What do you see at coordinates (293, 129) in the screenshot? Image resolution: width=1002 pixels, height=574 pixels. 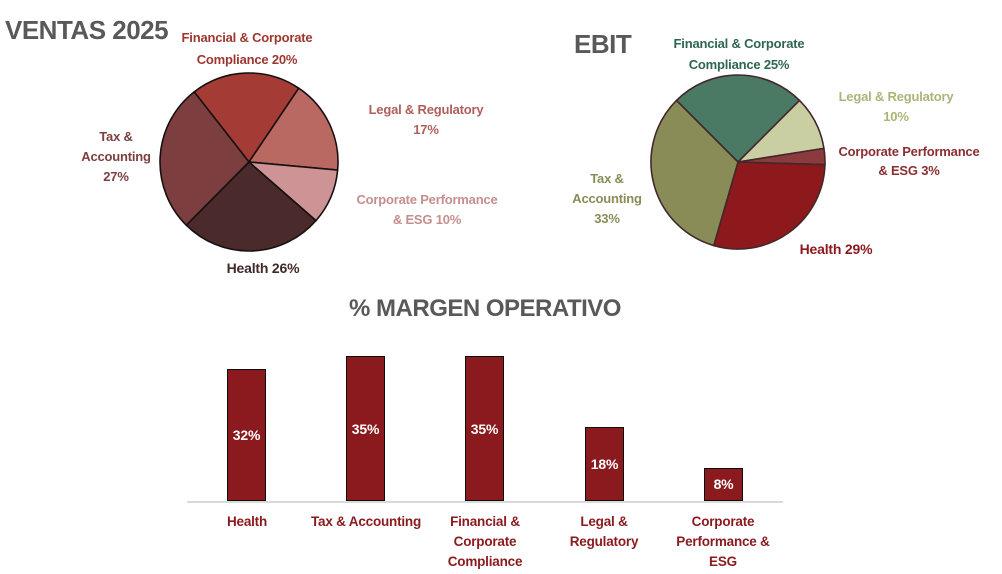 I see `pie-slice-legal-regulatory` at bounding box center [293, 129].